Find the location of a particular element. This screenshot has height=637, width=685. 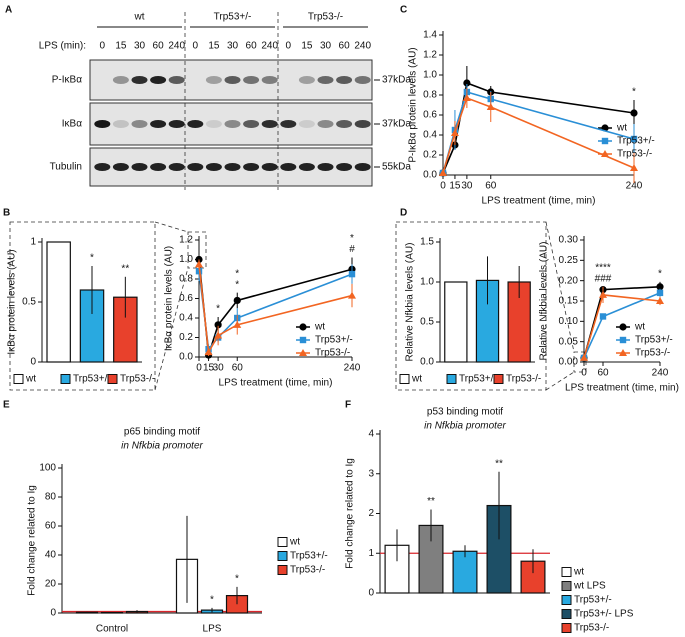

y-tick-label: 100 is located at coordinates (47, 468).